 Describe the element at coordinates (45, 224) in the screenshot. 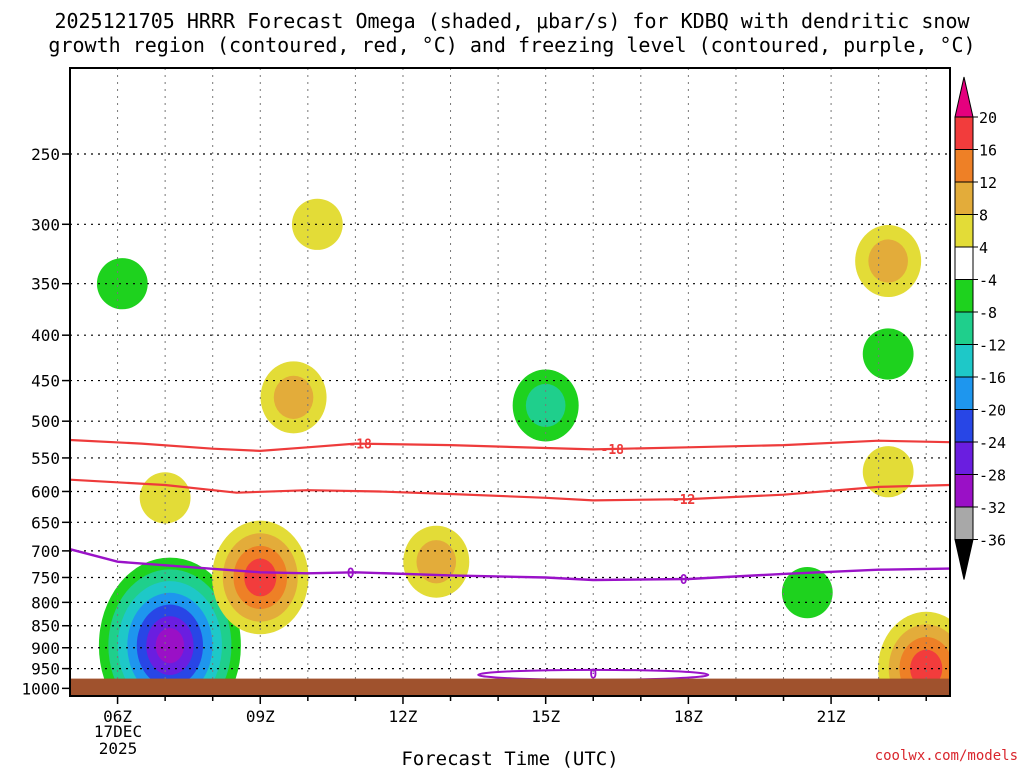

I see `y-tick-label-300: 300` at that location.